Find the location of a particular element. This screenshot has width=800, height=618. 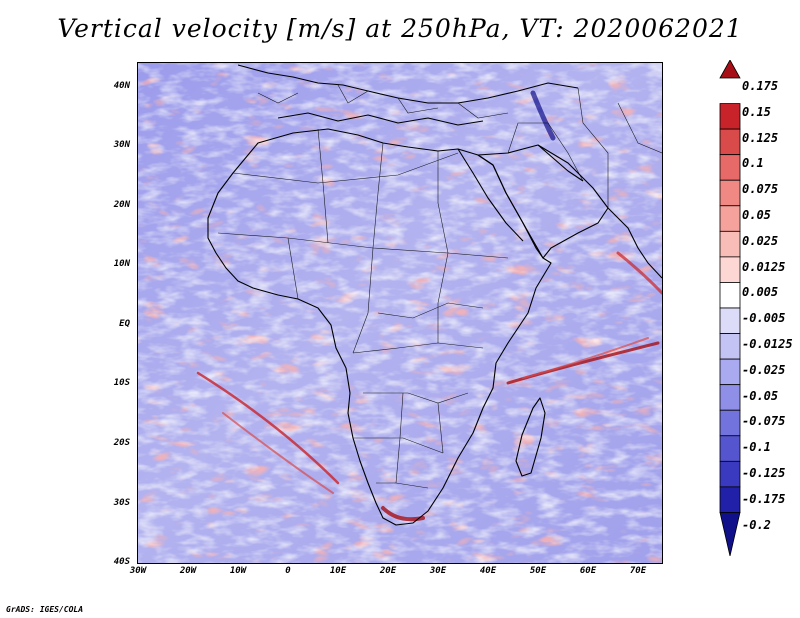

lat-label-40s: 40S is located at coordinates (121, 562).